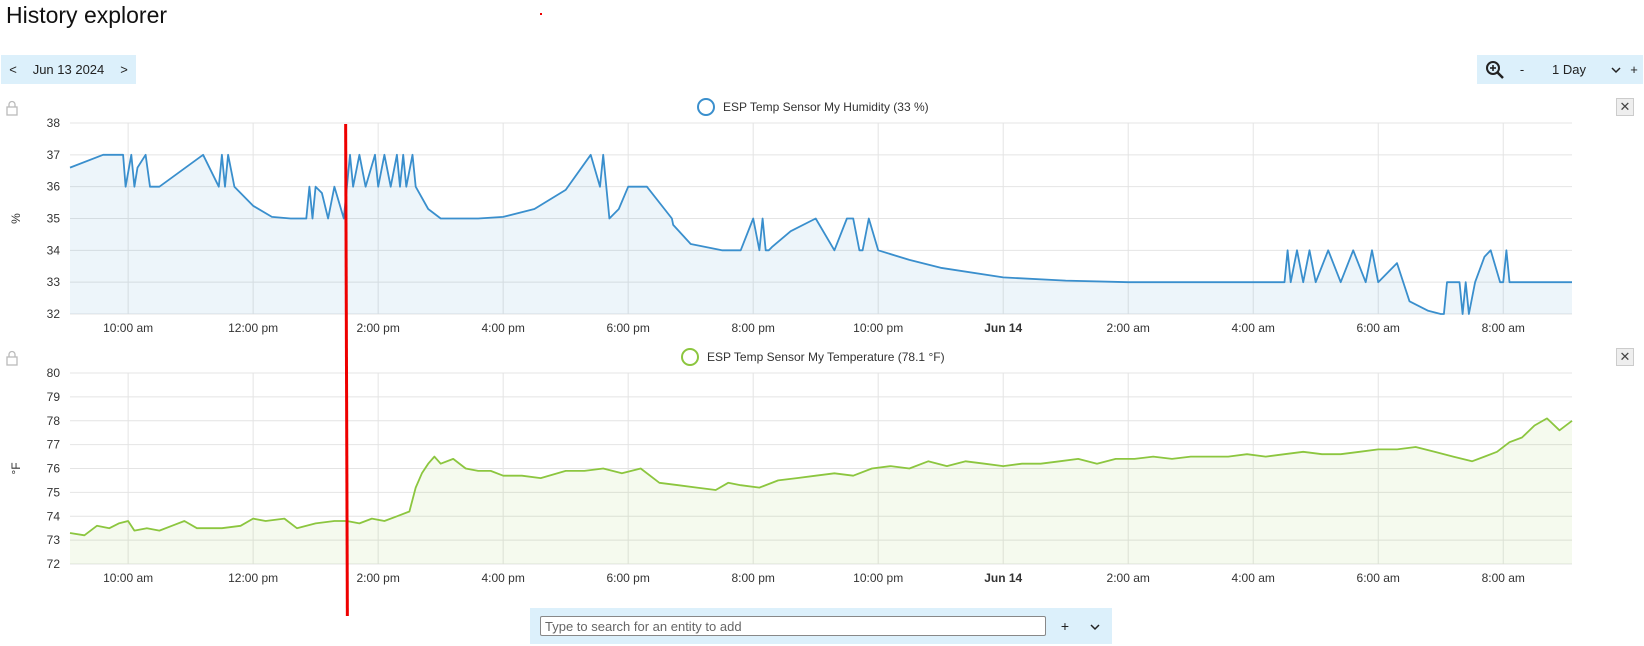 The height and width of the screenshot is (646, 1644). What do you see at coordinates (1065, 626) in the screenshot?
I see `add-entity-button: +` at bounding box center [1065, 626].